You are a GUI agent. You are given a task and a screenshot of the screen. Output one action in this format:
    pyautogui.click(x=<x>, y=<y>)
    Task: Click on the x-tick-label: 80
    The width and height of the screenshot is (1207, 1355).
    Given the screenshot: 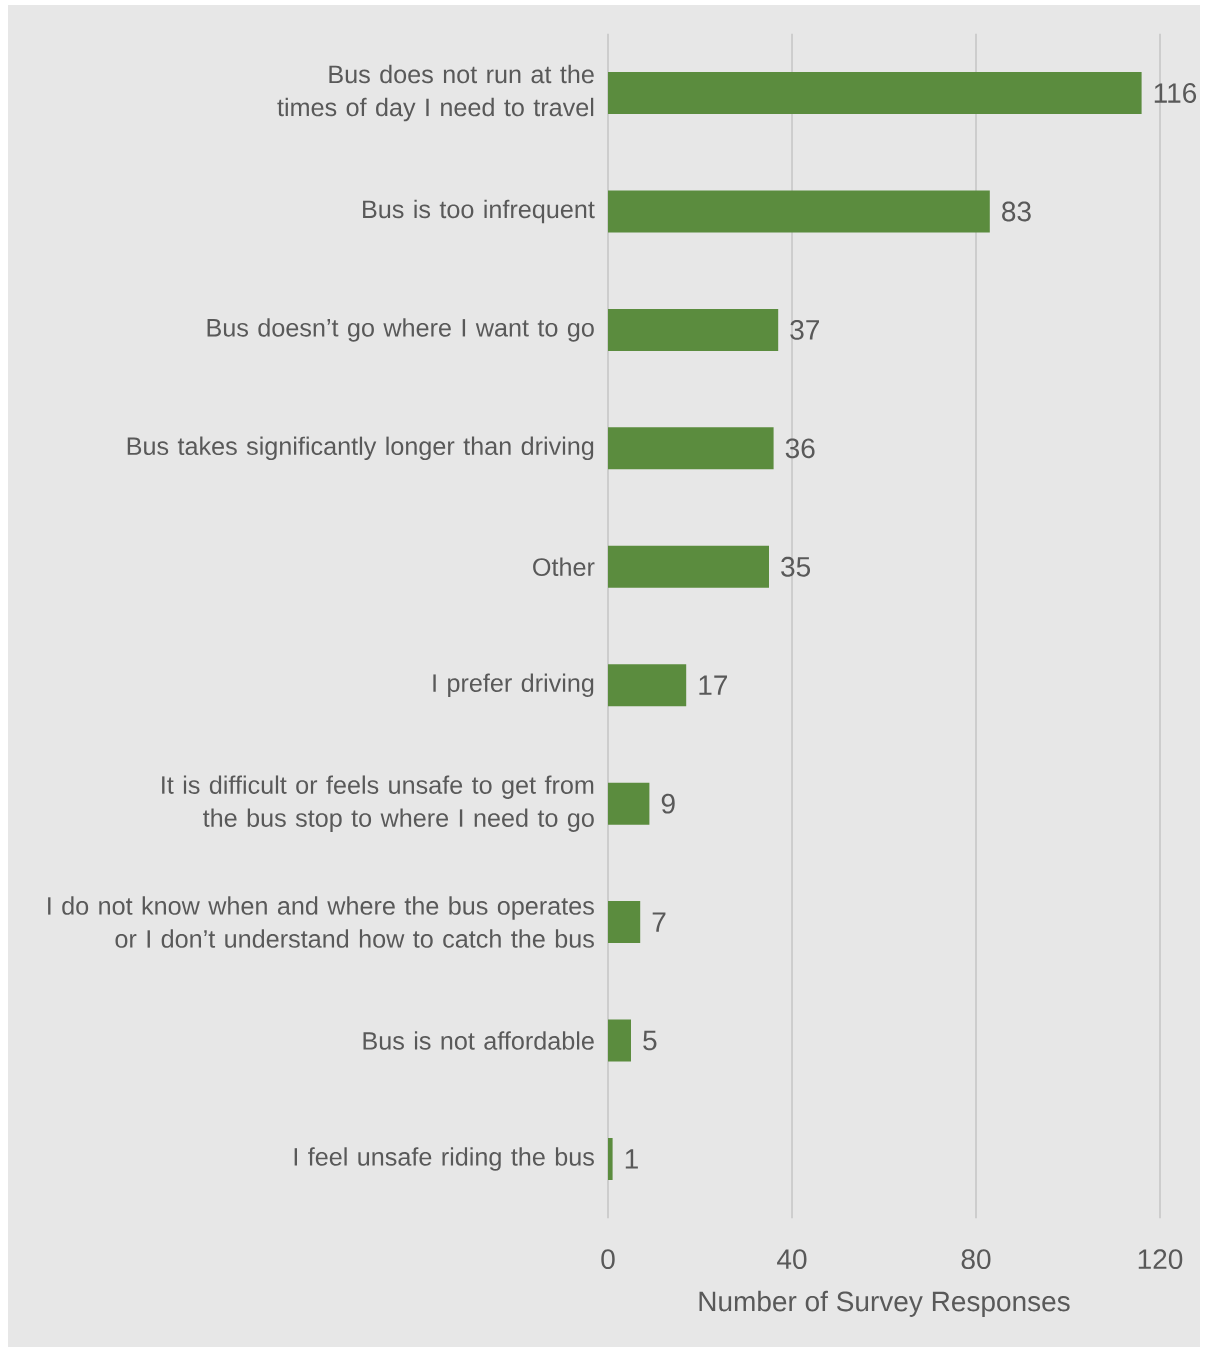 What is the action you would take?
    pyautogui.click(x=976, y=1259)
    